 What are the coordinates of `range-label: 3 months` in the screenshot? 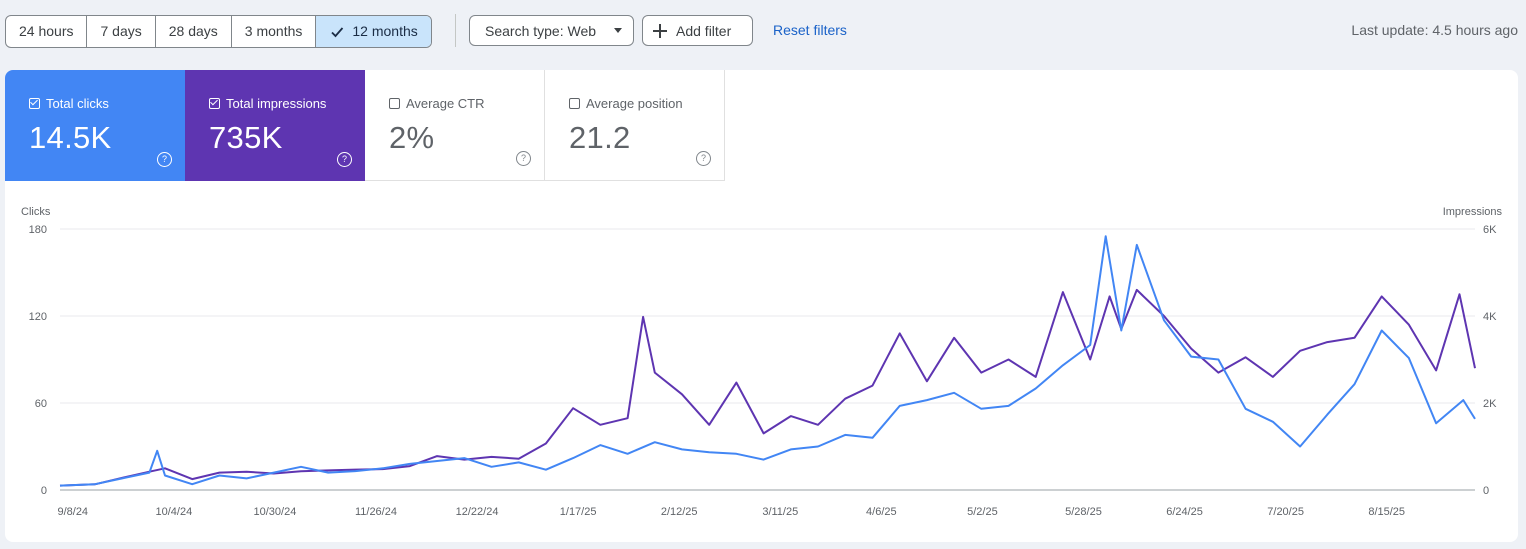 It's located at (273, 31).